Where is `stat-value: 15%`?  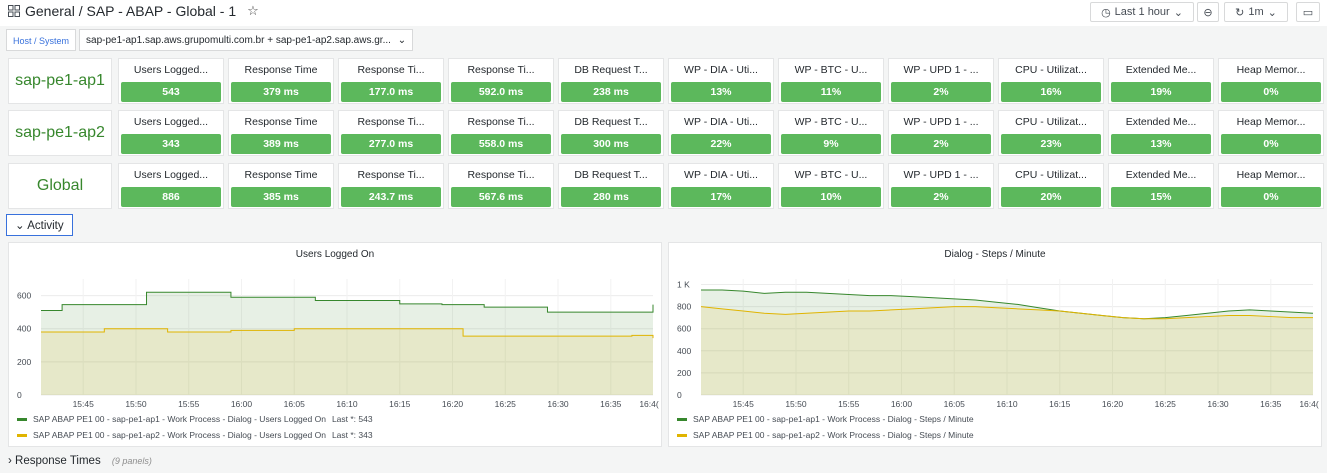
stat-value: 15% is located at coordinates (1161, 197).